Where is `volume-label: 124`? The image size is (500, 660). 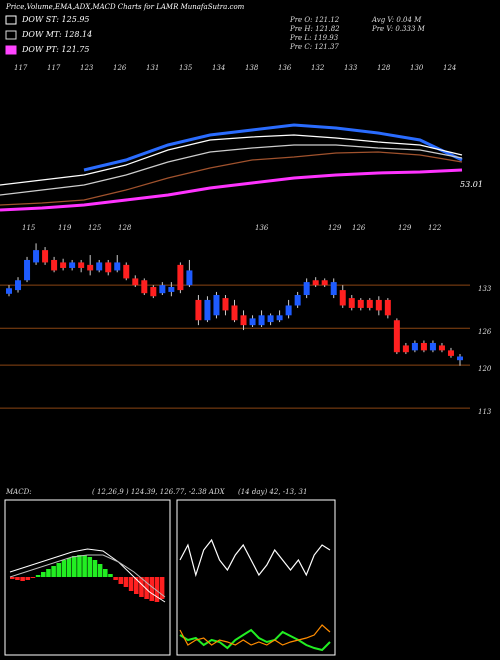 volume-label: 124 is located at coordinates (449, 68).